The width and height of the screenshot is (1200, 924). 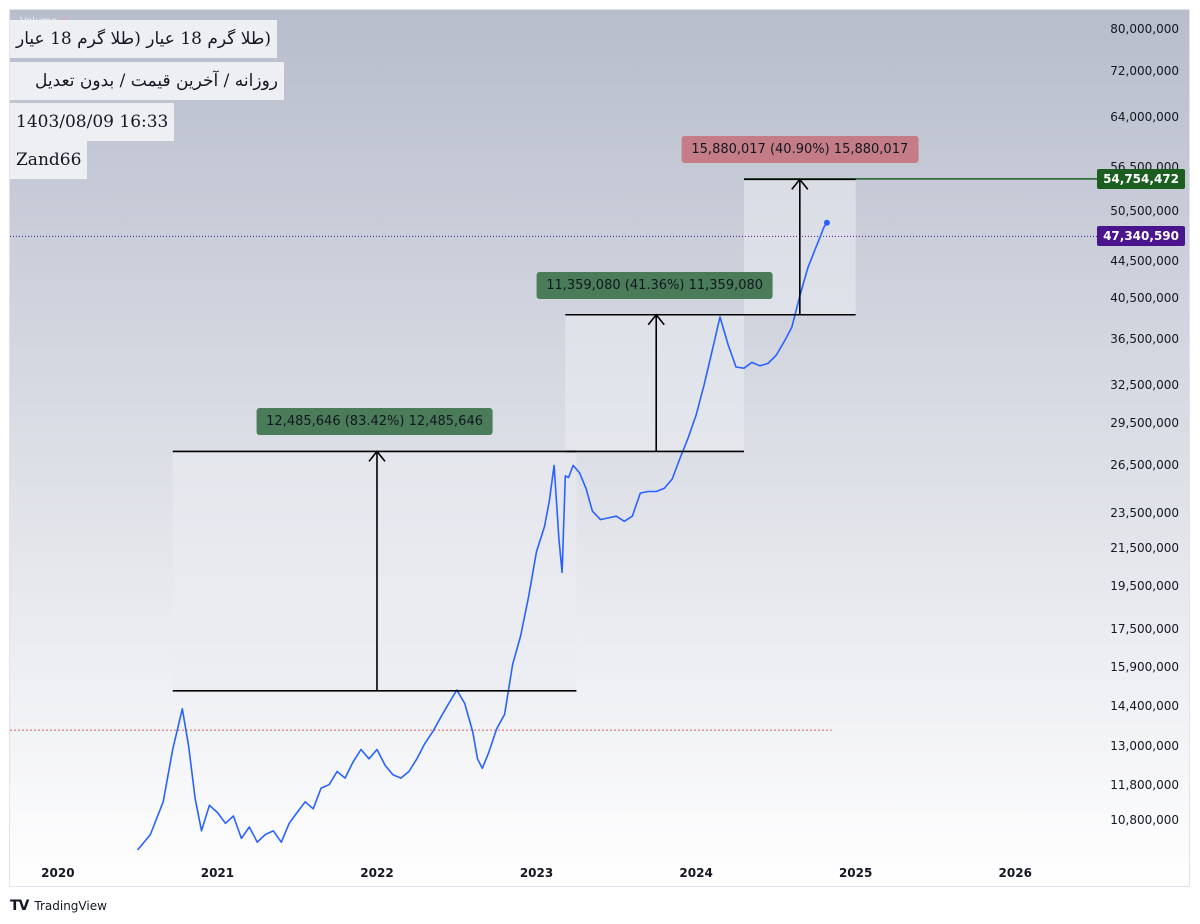 I want to click on y-tick-label: 14,400,000, so click(x=1144, y=706).